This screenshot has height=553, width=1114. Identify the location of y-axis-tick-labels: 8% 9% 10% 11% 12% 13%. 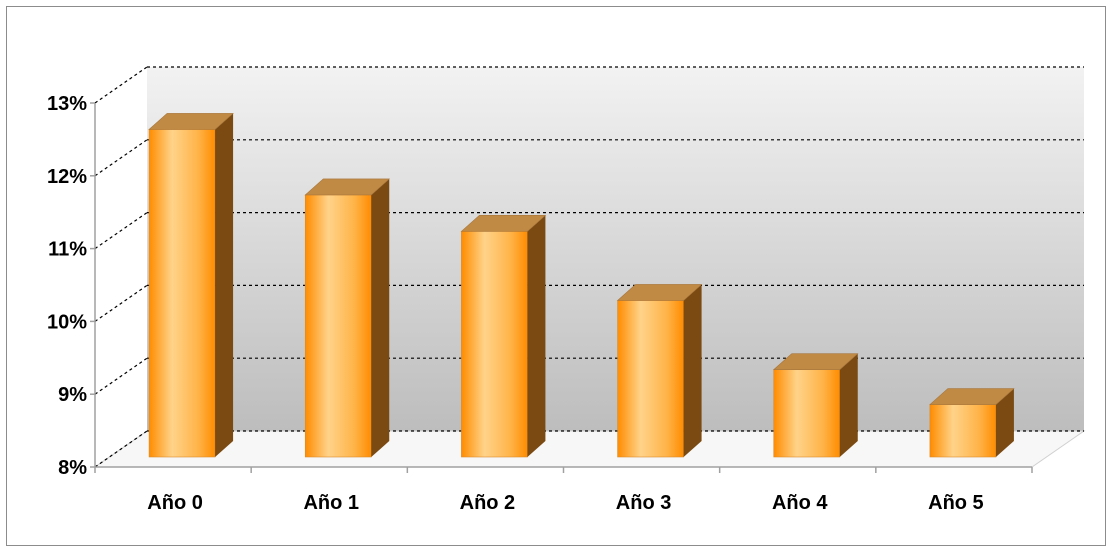
(67, 286).